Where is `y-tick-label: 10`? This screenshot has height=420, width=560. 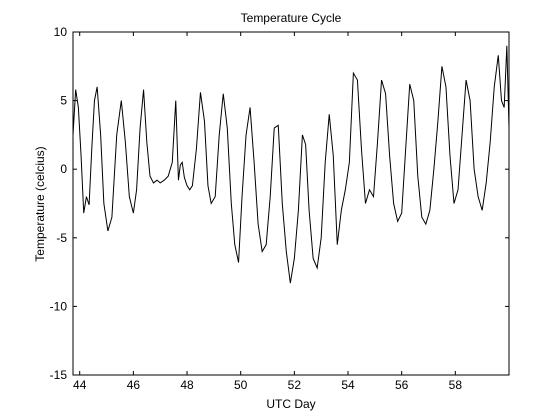 y-tick-label: 10 is located at coordinates (61, 32).